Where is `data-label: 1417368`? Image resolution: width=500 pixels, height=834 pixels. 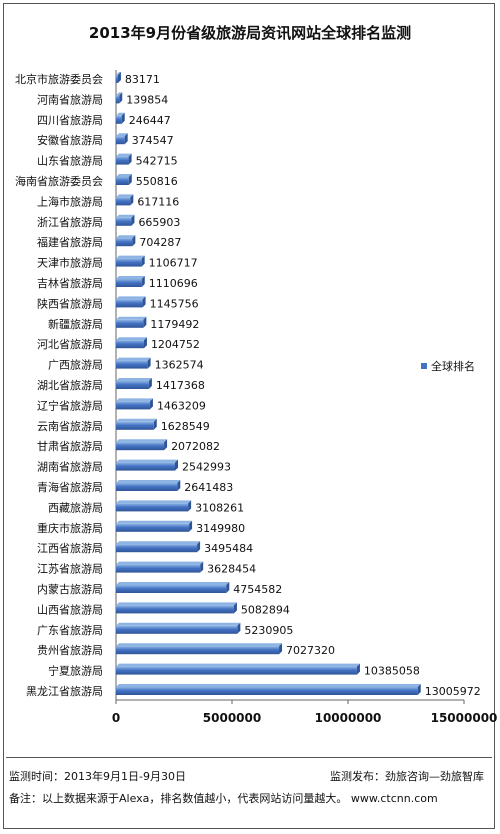
data-label: 1417368 is located at coordinates (180, 385).